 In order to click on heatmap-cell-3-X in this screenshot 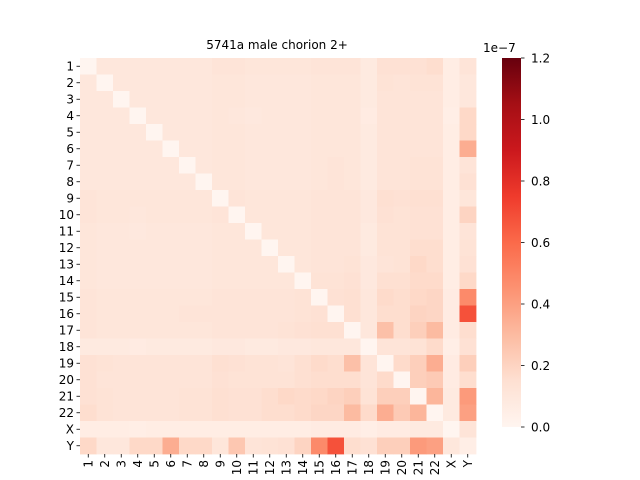, I will do `click(451, 99)`.